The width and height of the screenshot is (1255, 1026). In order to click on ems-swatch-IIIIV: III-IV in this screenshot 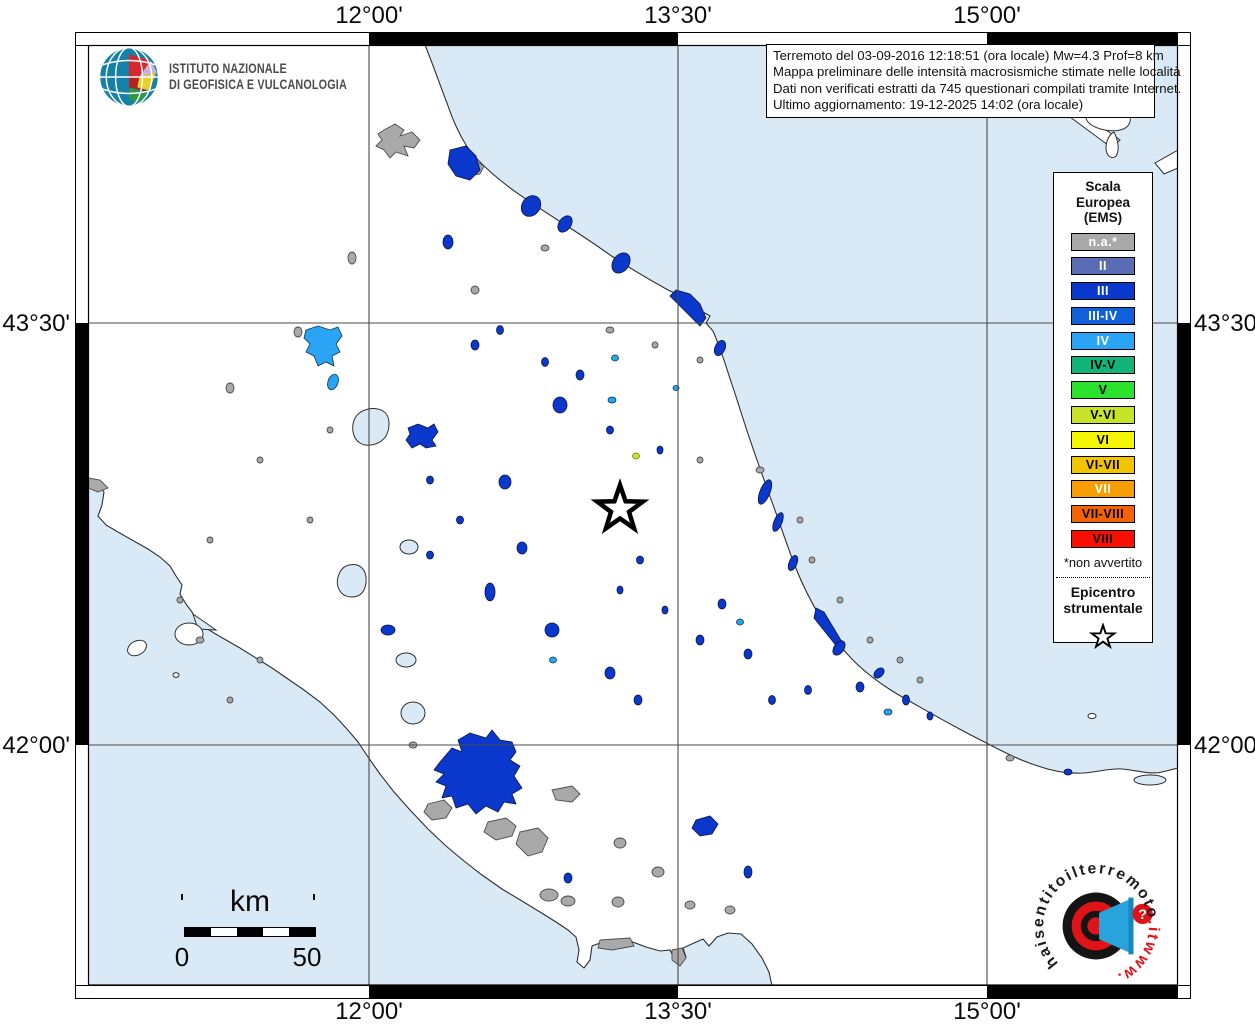, I will do `click(1103, 315)`.